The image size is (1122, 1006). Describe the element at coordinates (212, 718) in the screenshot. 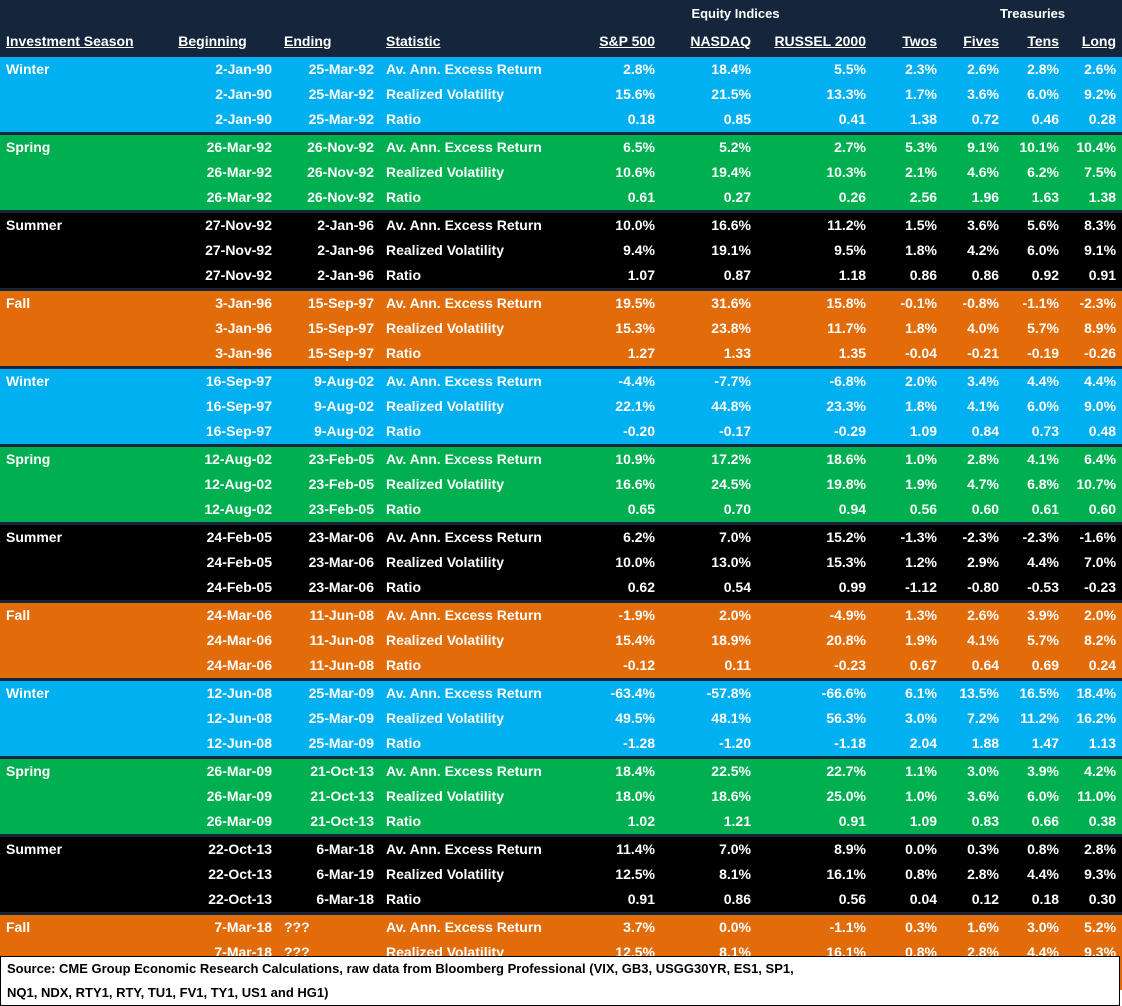

I see `beginning-date: 12-Jun-08` at that location.